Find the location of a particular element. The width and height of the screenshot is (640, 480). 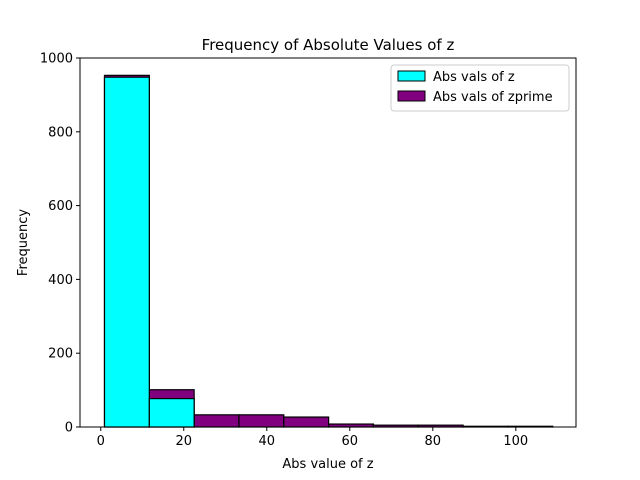

legend-frame is located at coordinates (480, 88).